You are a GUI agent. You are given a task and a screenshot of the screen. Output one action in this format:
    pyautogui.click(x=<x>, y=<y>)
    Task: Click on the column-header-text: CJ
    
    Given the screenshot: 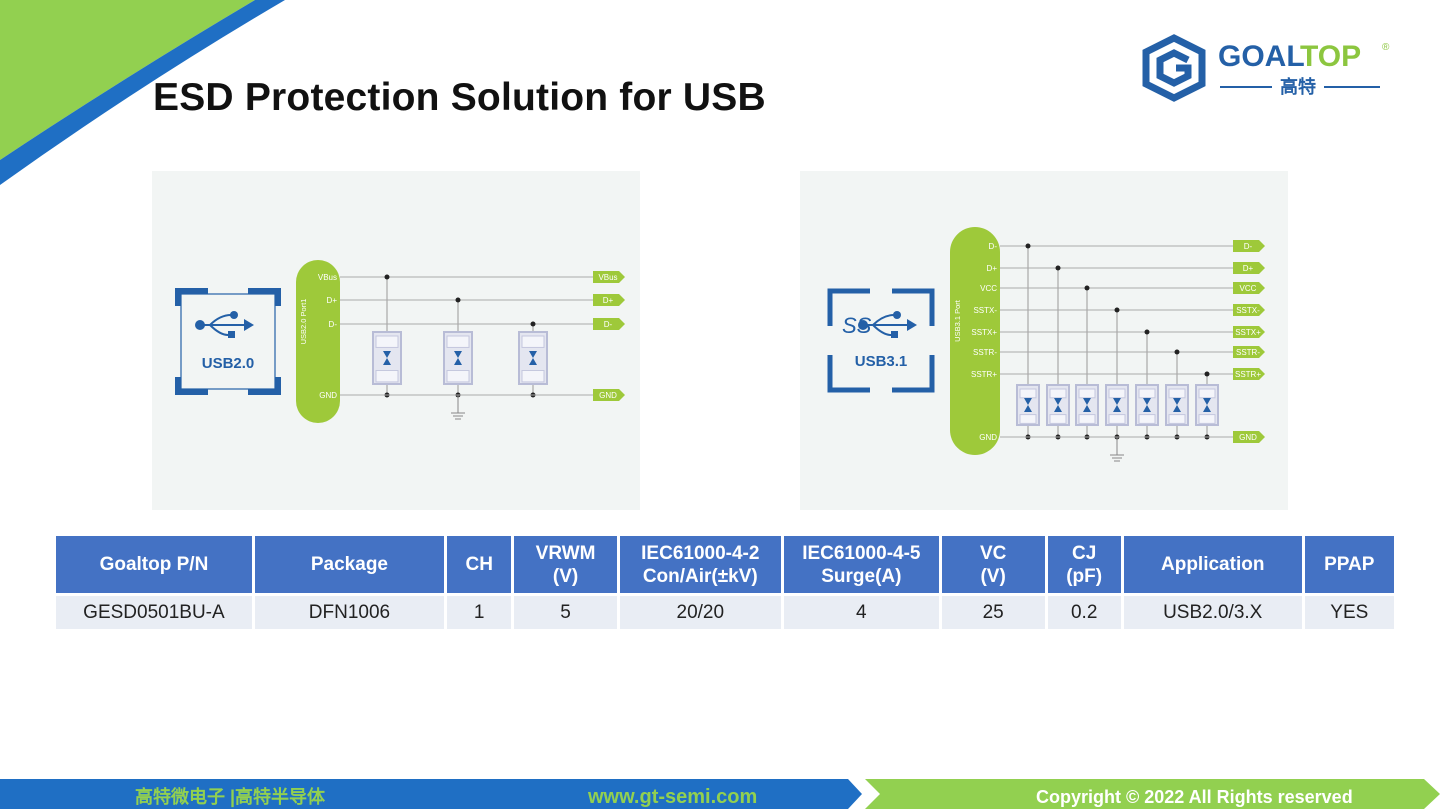 What is the action you would take?
    pyautogui.click(x=1084, y=553)
    